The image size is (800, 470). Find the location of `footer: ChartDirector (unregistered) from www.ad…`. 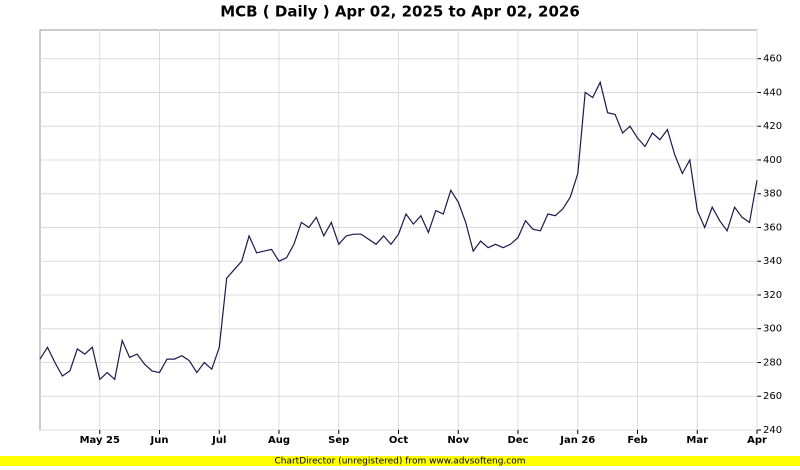

footer: ChartDirector (unregistered) from www.ad… is located at coordinates (399, 462).